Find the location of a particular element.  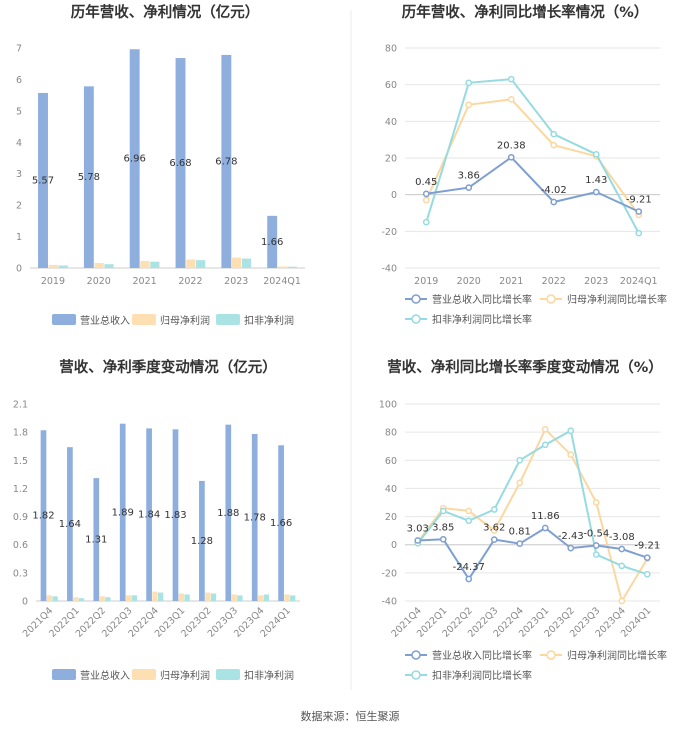

quarterly-growth-y-tick-label: -20 is located at coordinates (389, 573).